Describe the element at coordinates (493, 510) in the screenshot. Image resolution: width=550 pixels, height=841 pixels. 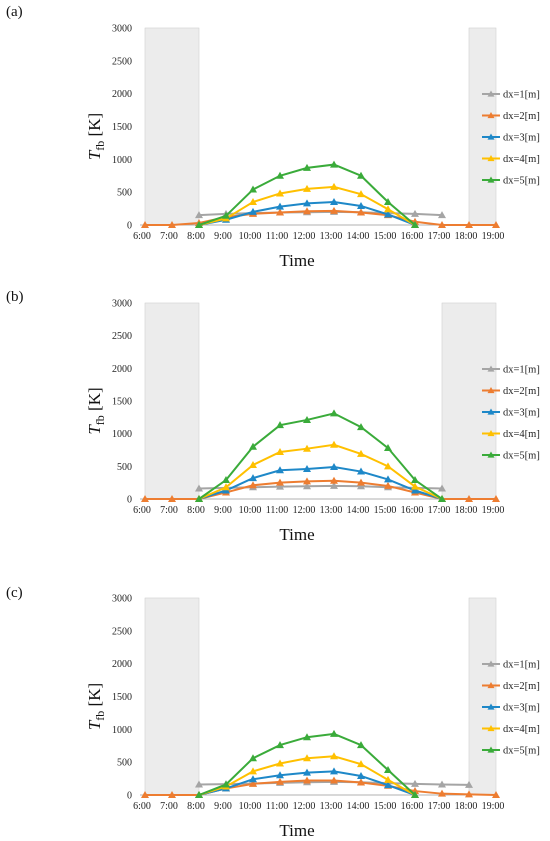
I see `x-tick-label: 19:00` at that location.